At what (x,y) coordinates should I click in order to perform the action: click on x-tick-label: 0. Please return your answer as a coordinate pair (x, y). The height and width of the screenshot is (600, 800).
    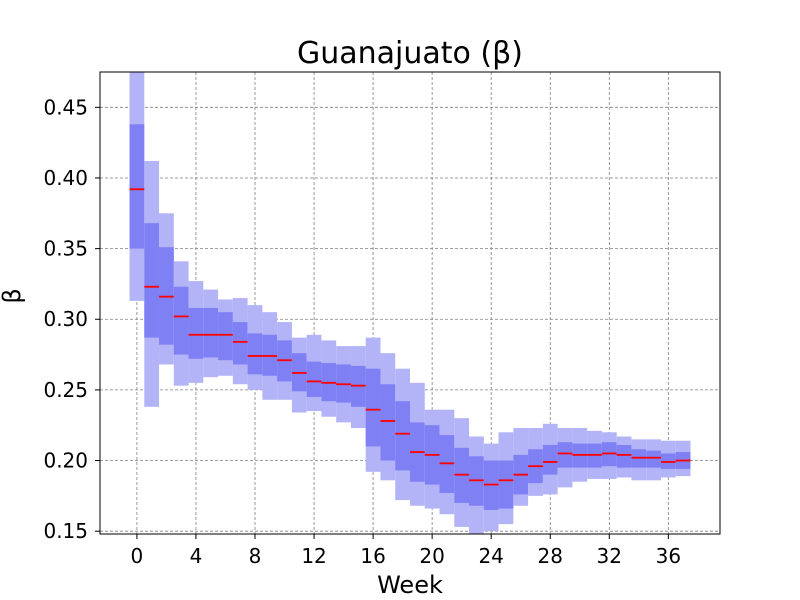
    Looking at the image, I should click on (137, 556).